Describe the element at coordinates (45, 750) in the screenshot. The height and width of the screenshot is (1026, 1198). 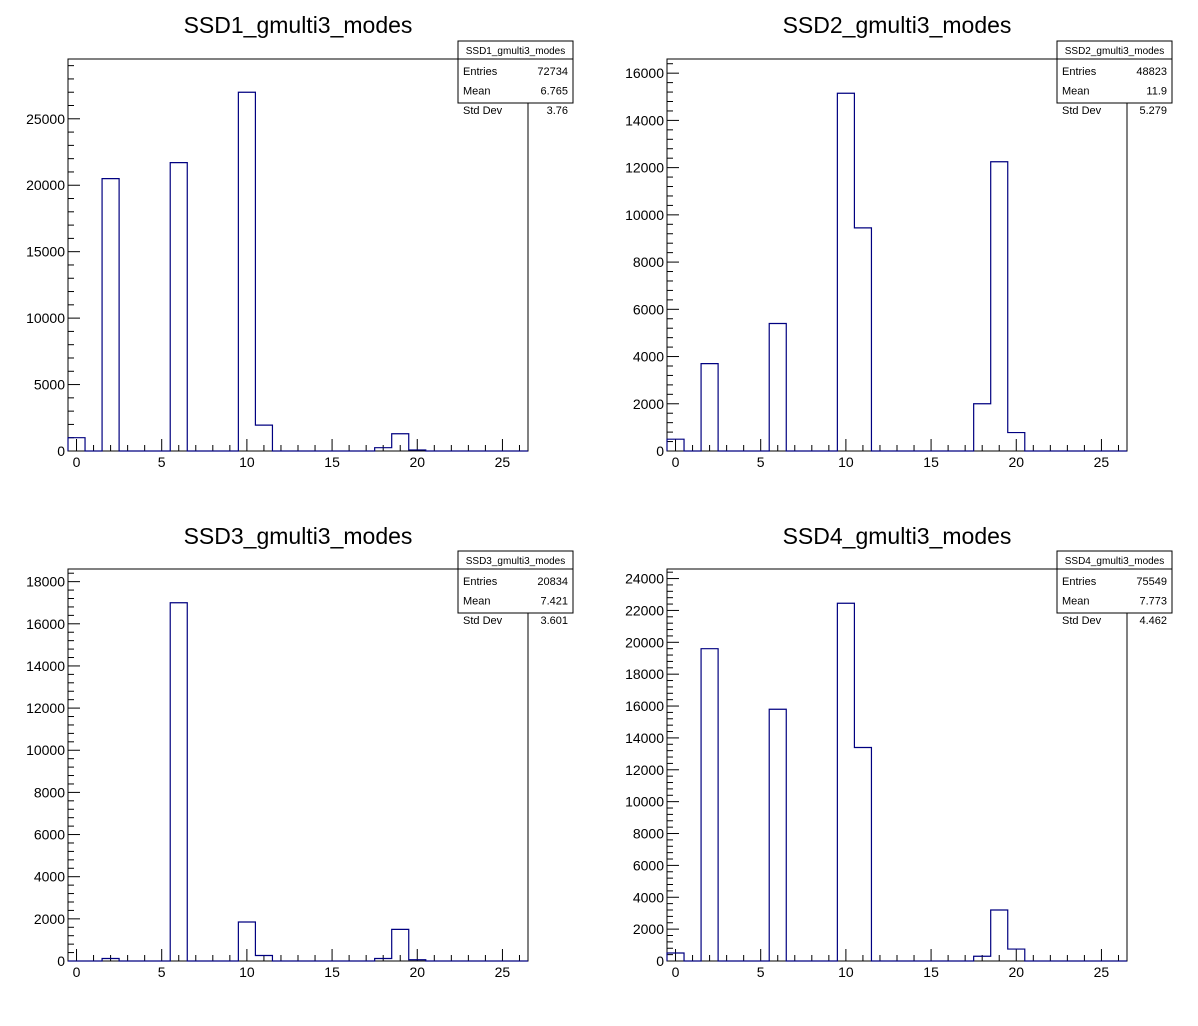
I see `chart3-y-tick-label: 10000` at that location.